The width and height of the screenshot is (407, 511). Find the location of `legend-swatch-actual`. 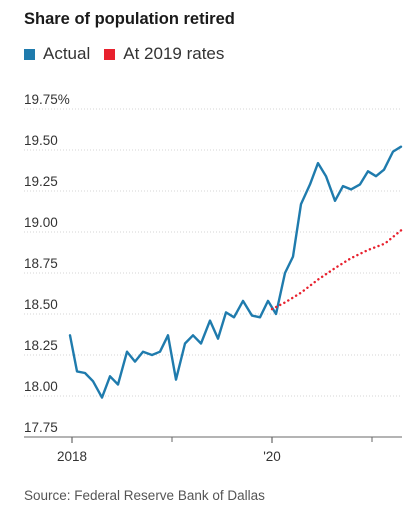

legend-swatch-actual is located at coordinates (29, 54).